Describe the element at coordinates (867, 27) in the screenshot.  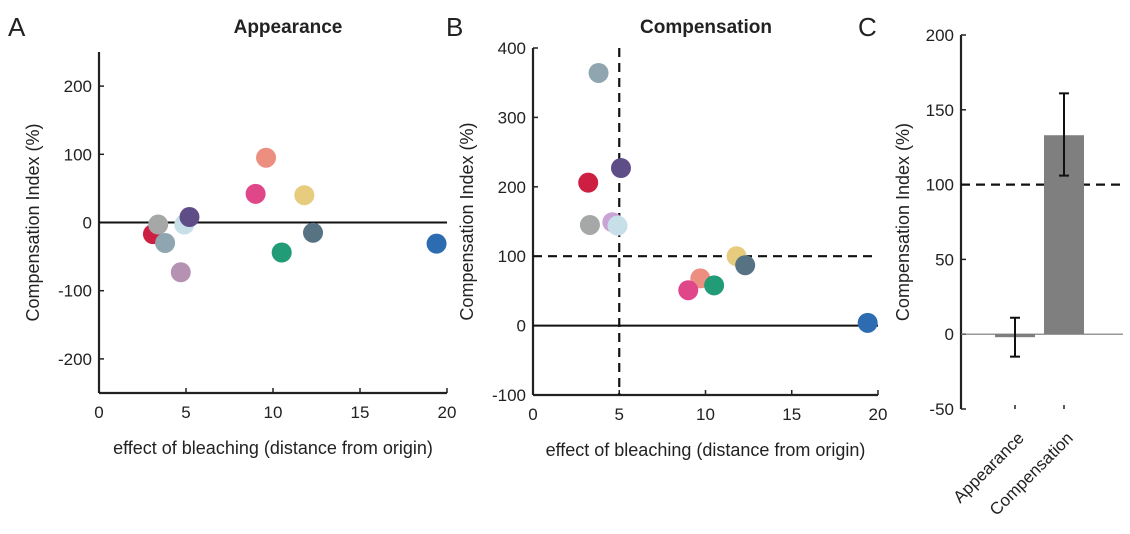
I see `panel-letter: C` at that location.